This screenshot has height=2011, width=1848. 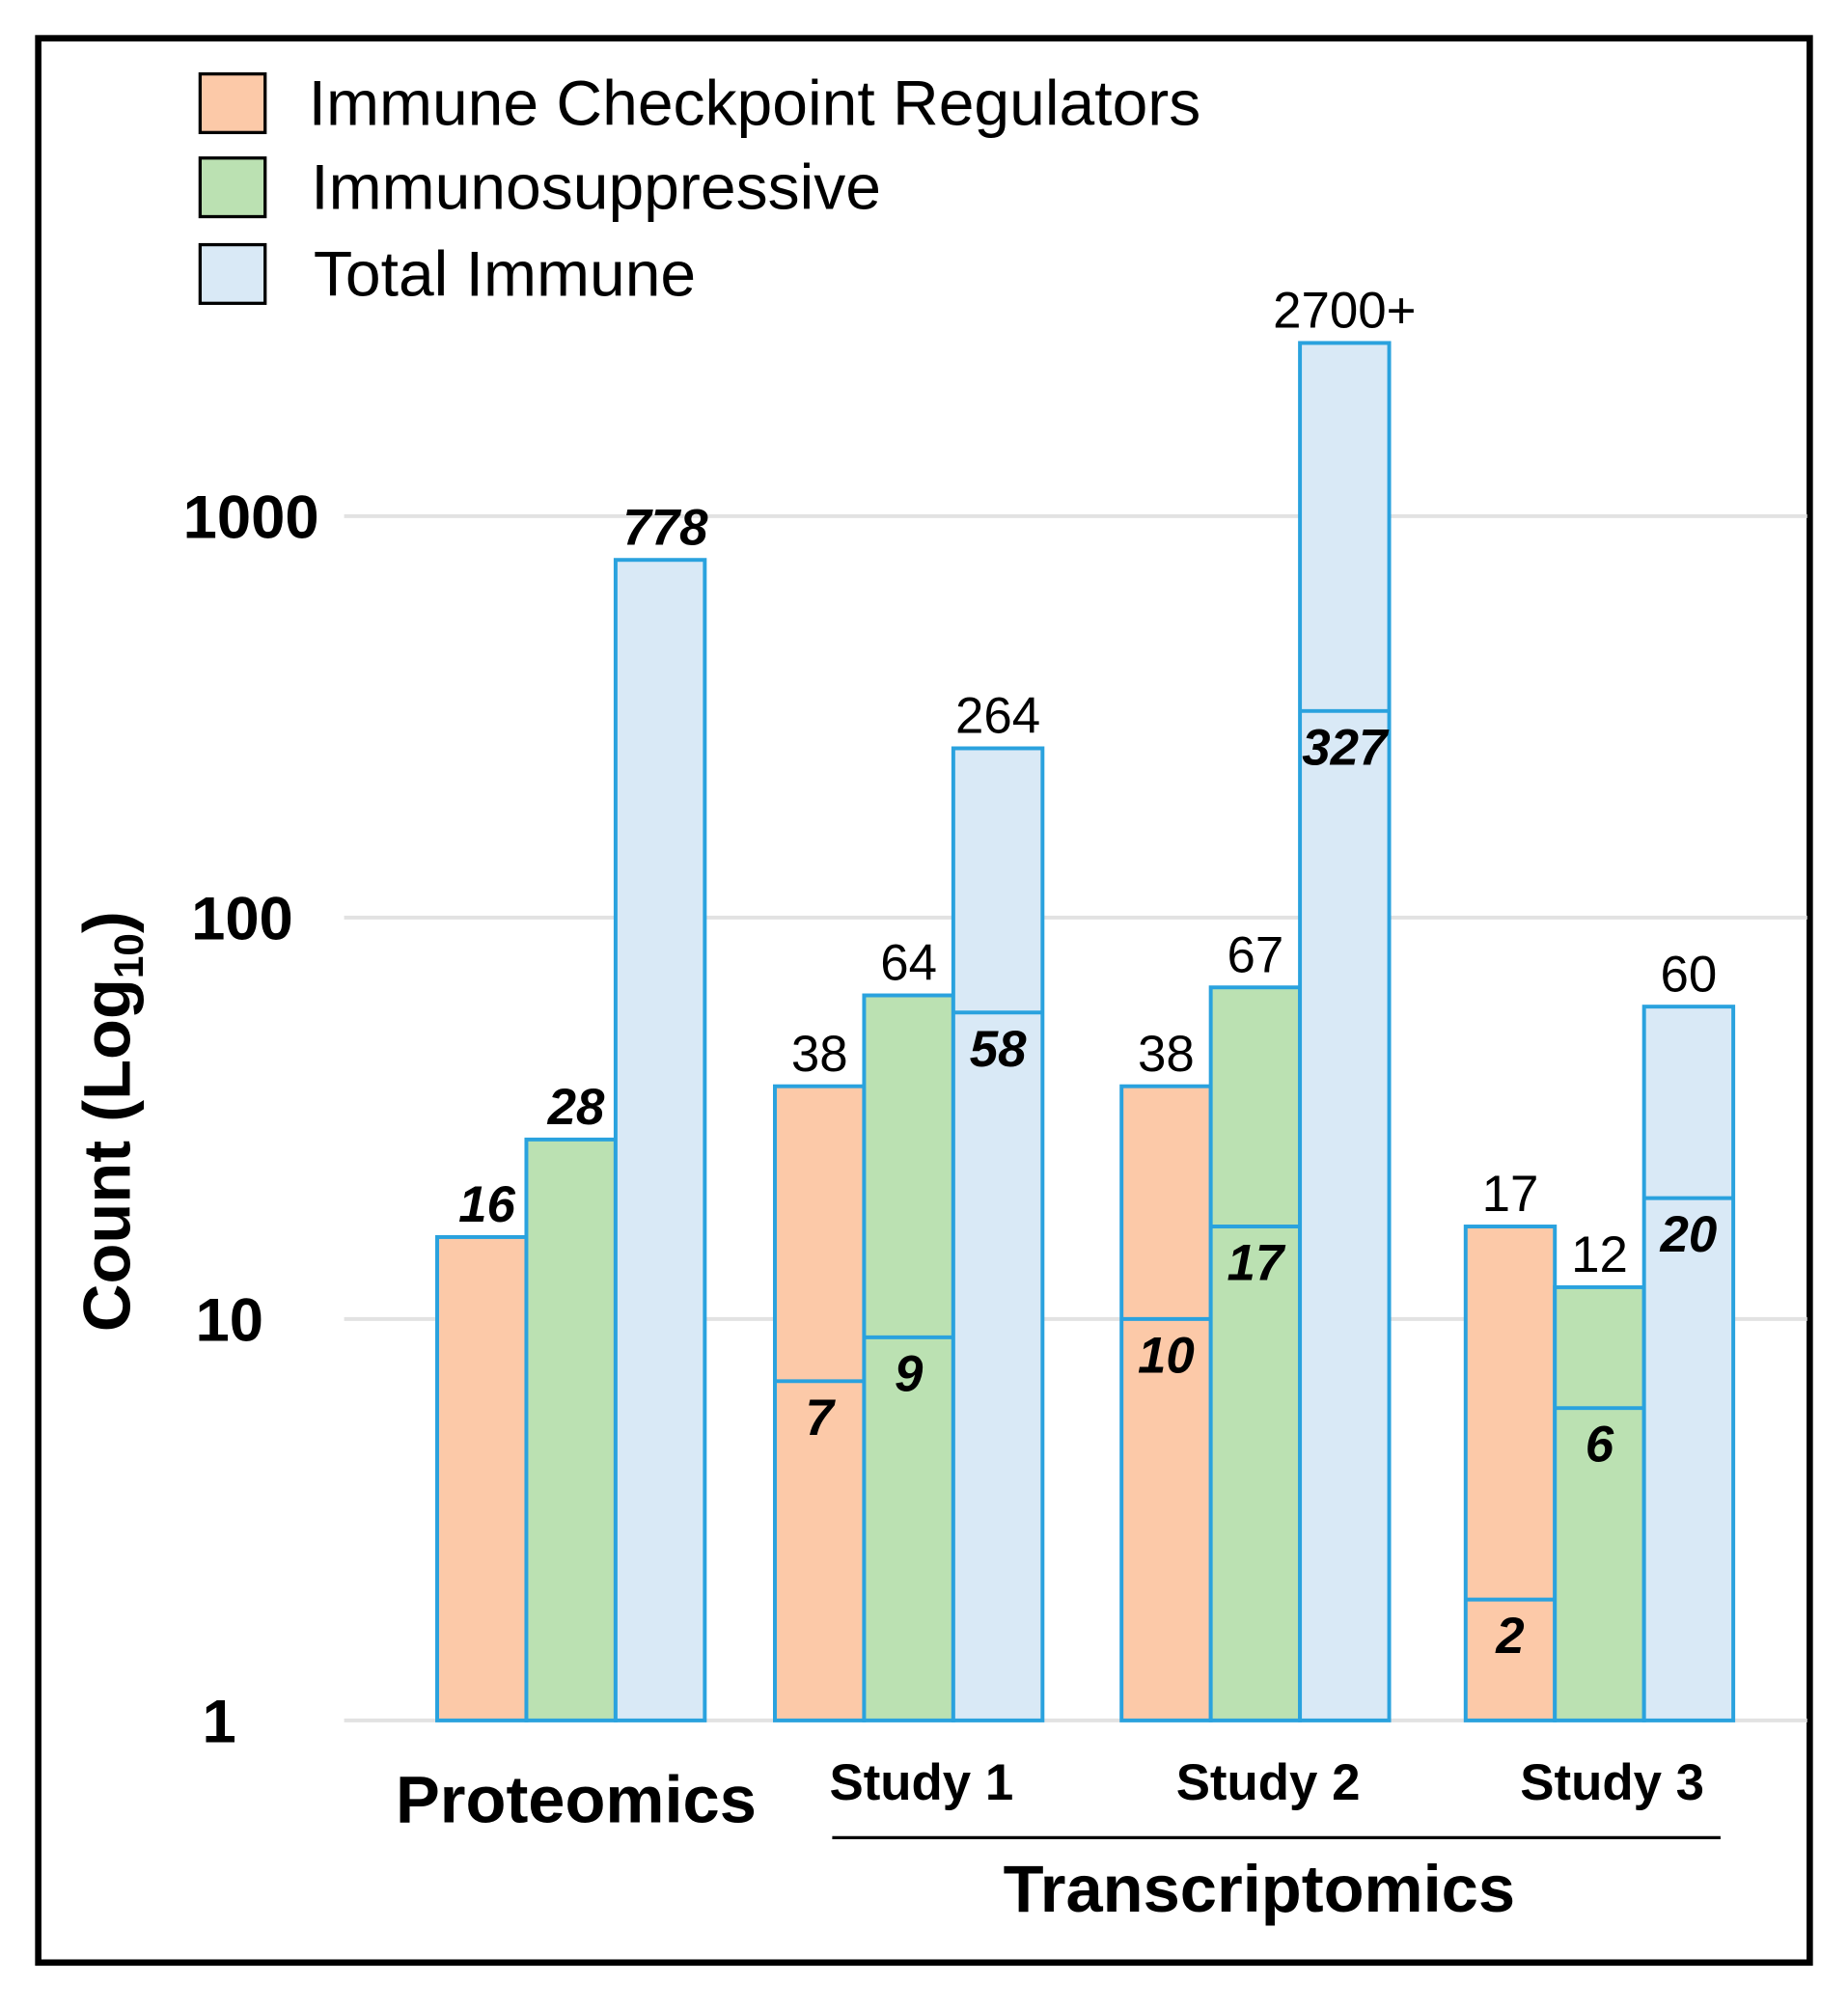 What do you see at coordinates (755, 102) in the screenshot?
I see `legend-label: Immune Checkpoint Regulators` at bounding box center [755, 102].